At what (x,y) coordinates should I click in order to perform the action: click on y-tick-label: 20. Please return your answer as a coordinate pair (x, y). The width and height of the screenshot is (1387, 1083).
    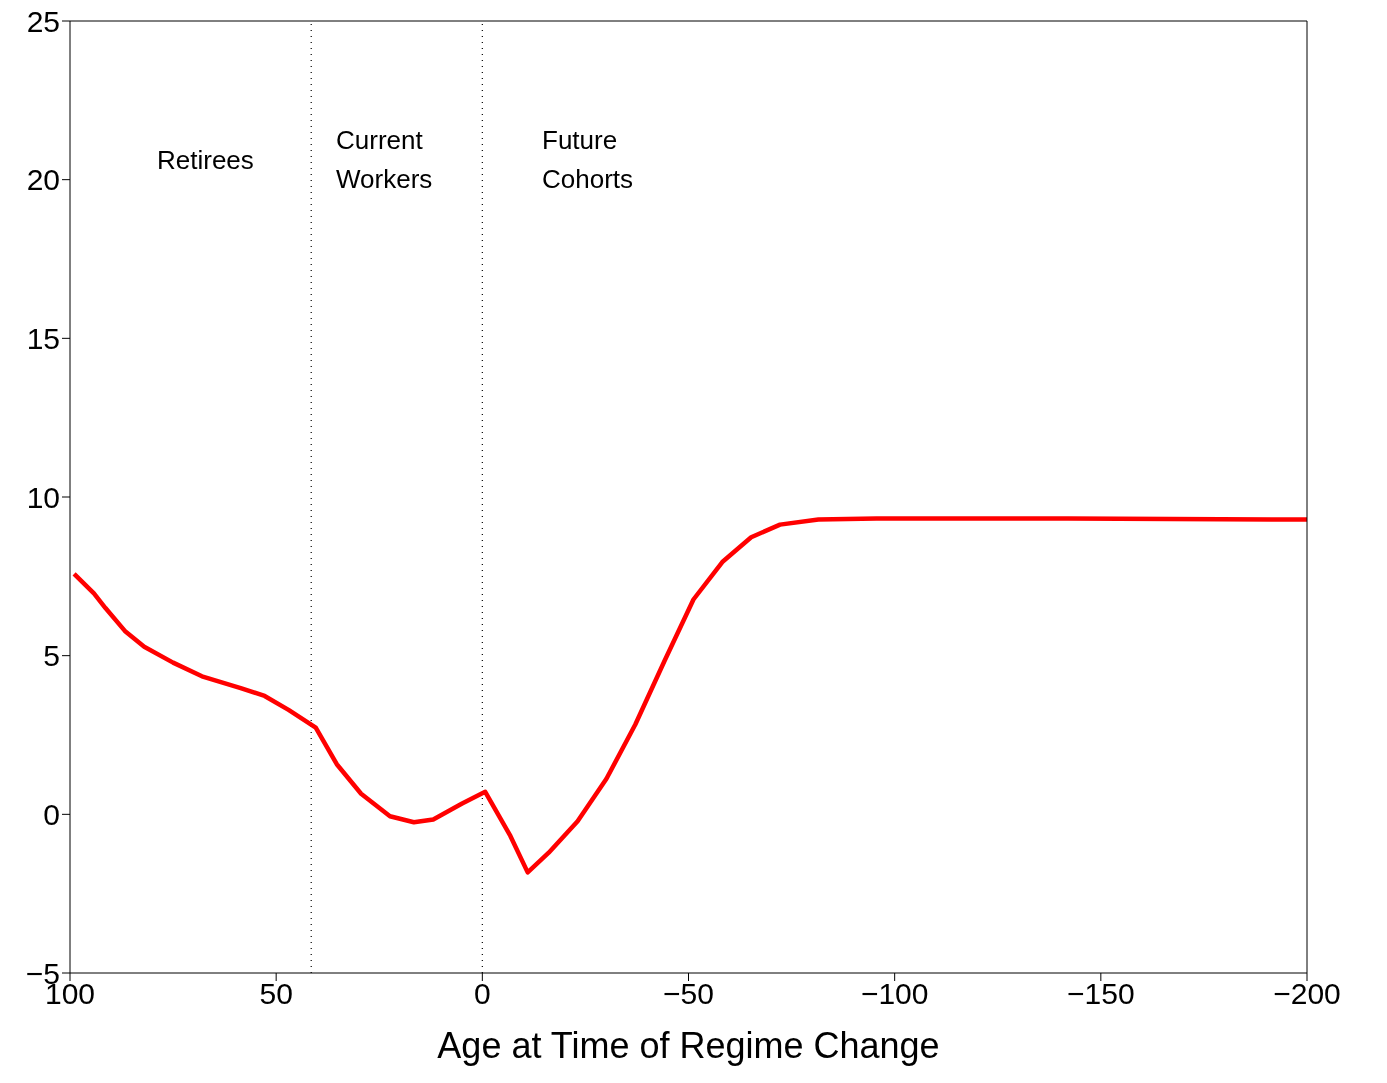
    Looking at the image, I should click on (43, 180).